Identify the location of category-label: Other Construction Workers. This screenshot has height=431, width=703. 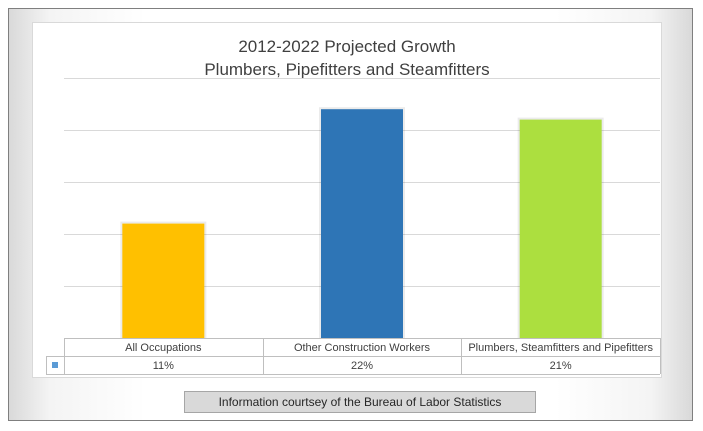
(362, 348).